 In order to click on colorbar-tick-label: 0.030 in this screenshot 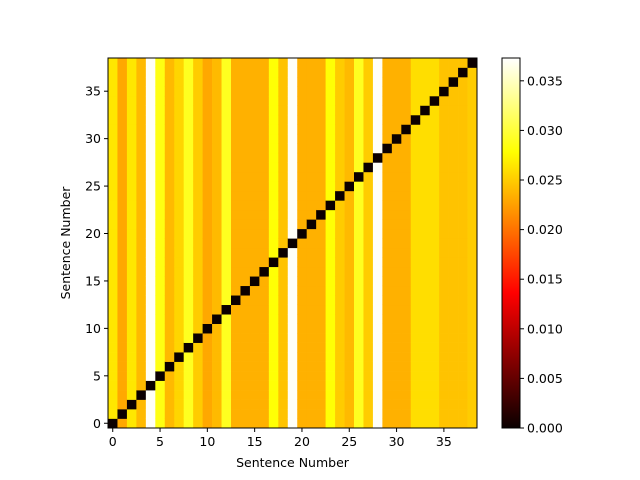, I will do `click(545, 130)`.